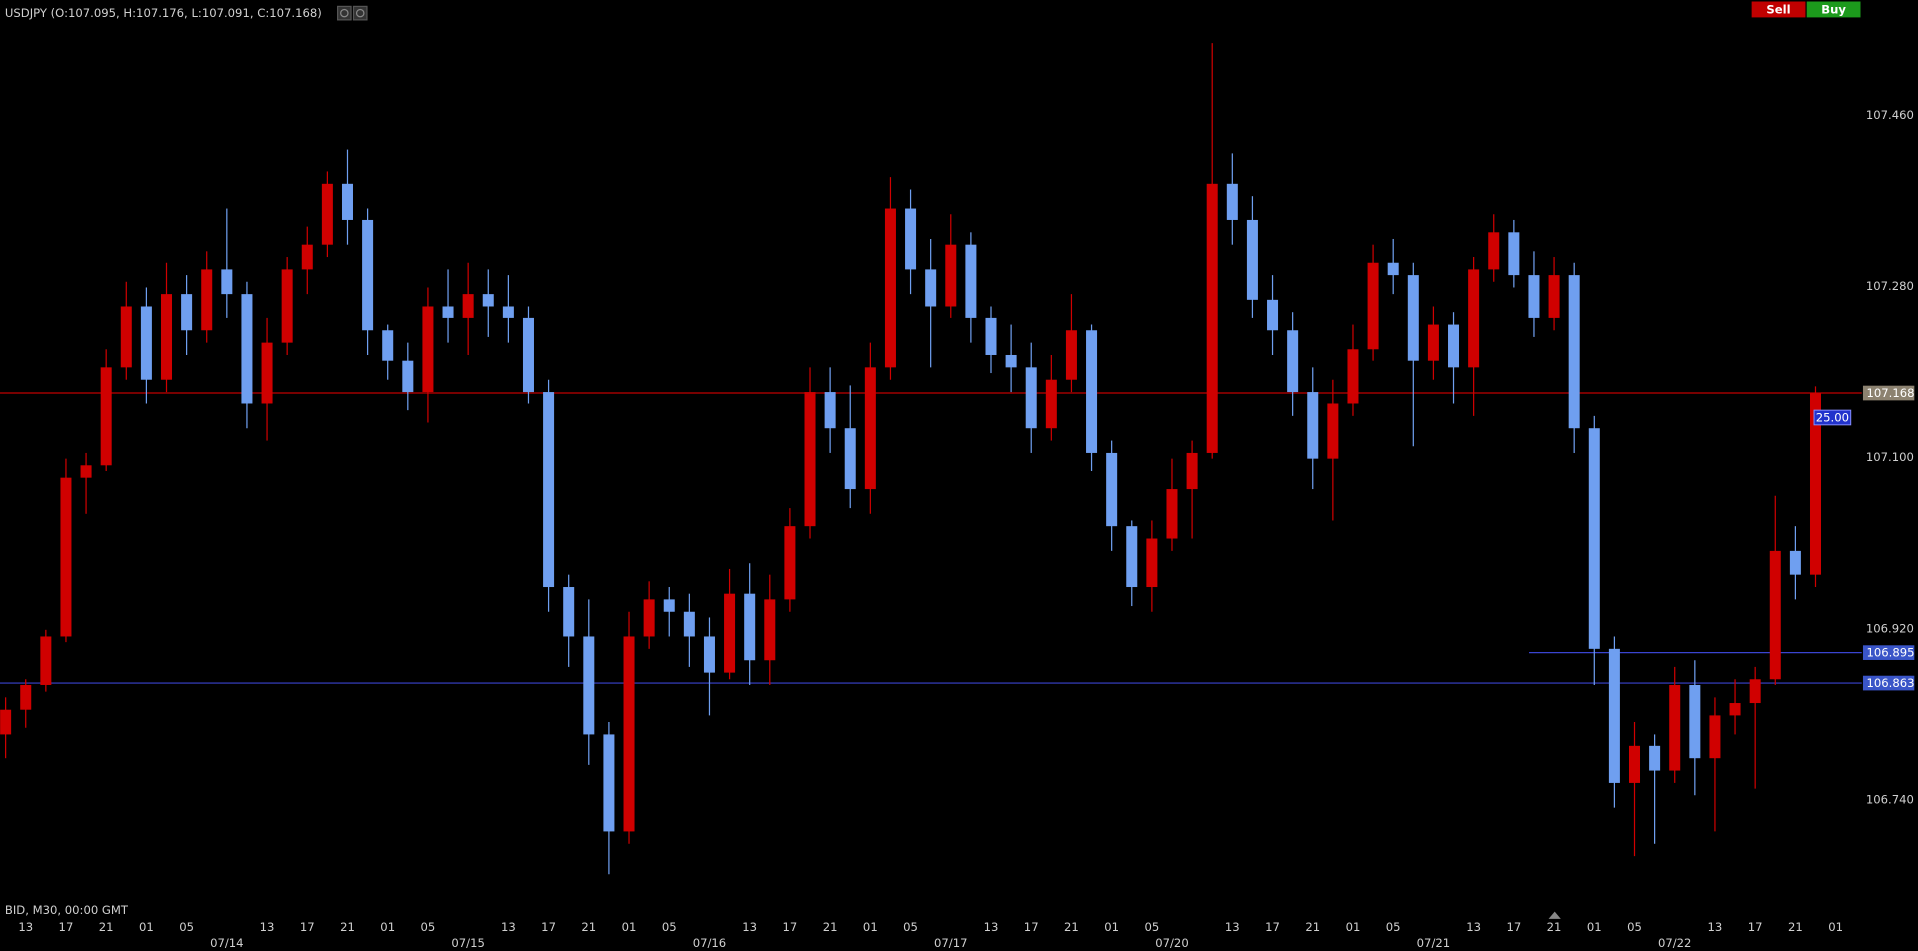  I want to click on x-date-label: 07/16, so click(709, 943).